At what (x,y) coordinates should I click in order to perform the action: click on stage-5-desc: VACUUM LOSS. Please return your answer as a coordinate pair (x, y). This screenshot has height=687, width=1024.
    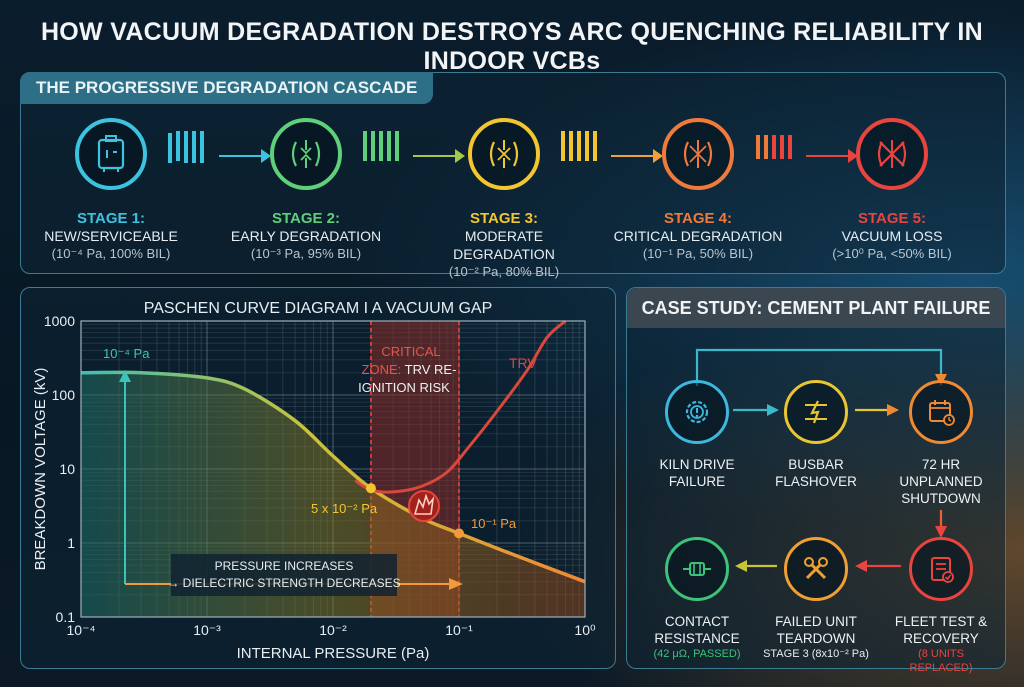
    Looking at the image, I should click on (892, 236).